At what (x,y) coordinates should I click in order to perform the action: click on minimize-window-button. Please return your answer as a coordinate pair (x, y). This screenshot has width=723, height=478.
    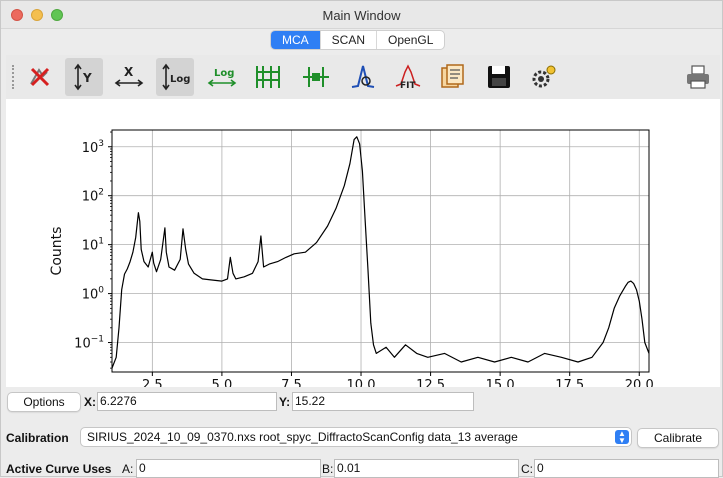
    Looking at the image, I should click on (37, 15).